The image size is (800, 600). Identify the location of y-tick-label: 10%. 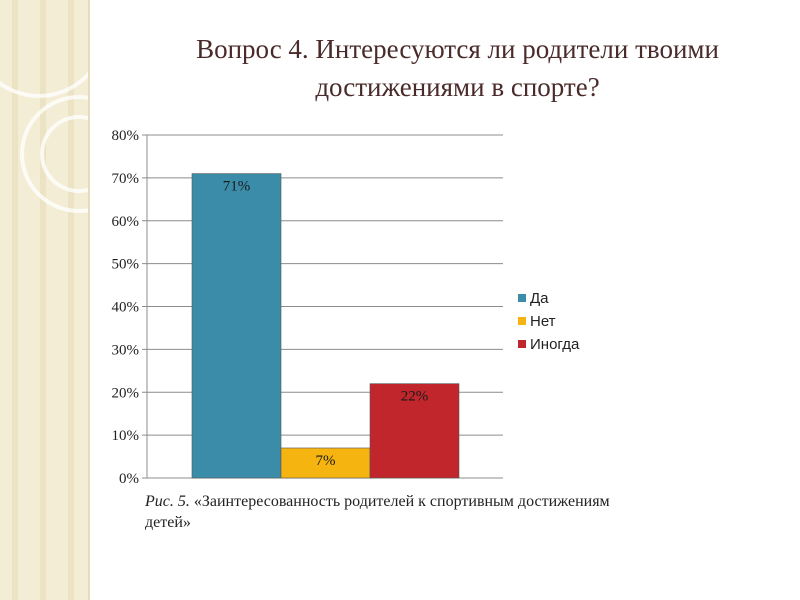
(126, 436).